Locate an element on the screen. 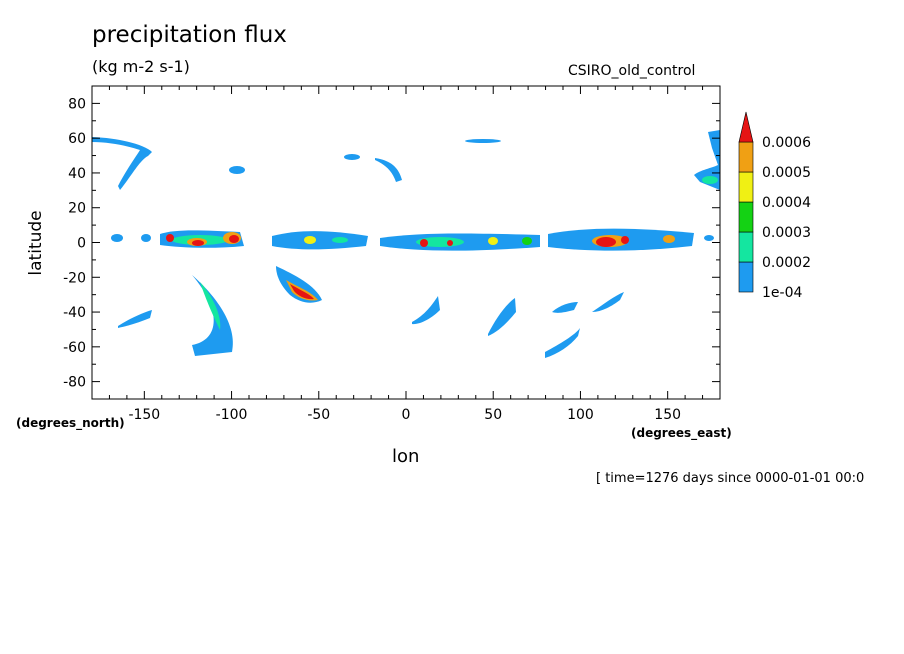  x-tick-label: 100 is located at coordinates (580, 415).